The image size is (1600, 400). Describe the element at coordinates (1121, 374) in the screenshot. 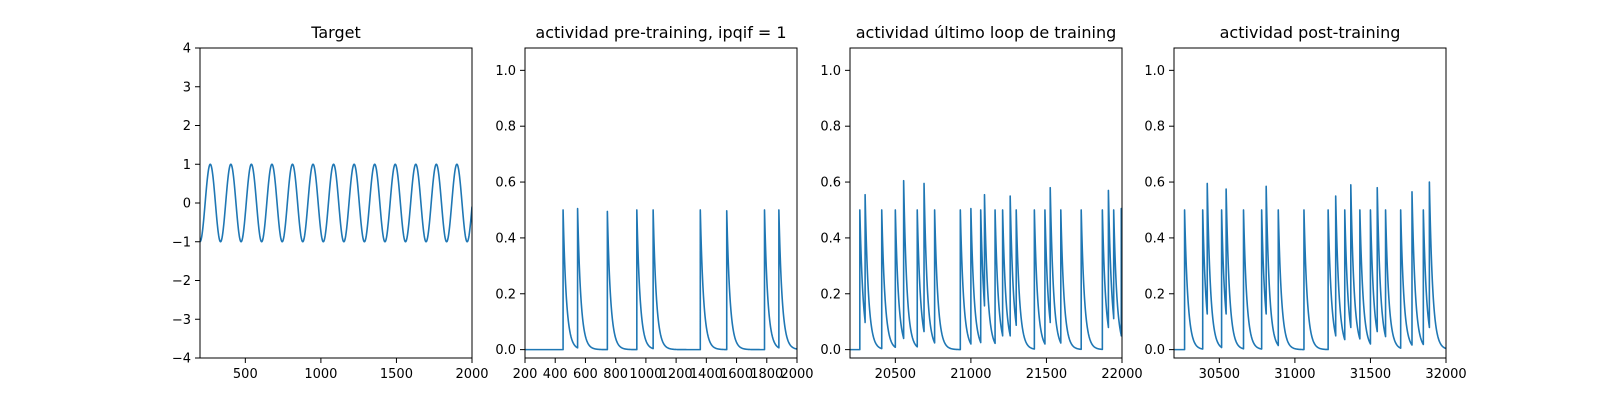

I see `x-tick-label: 22000` at that location.